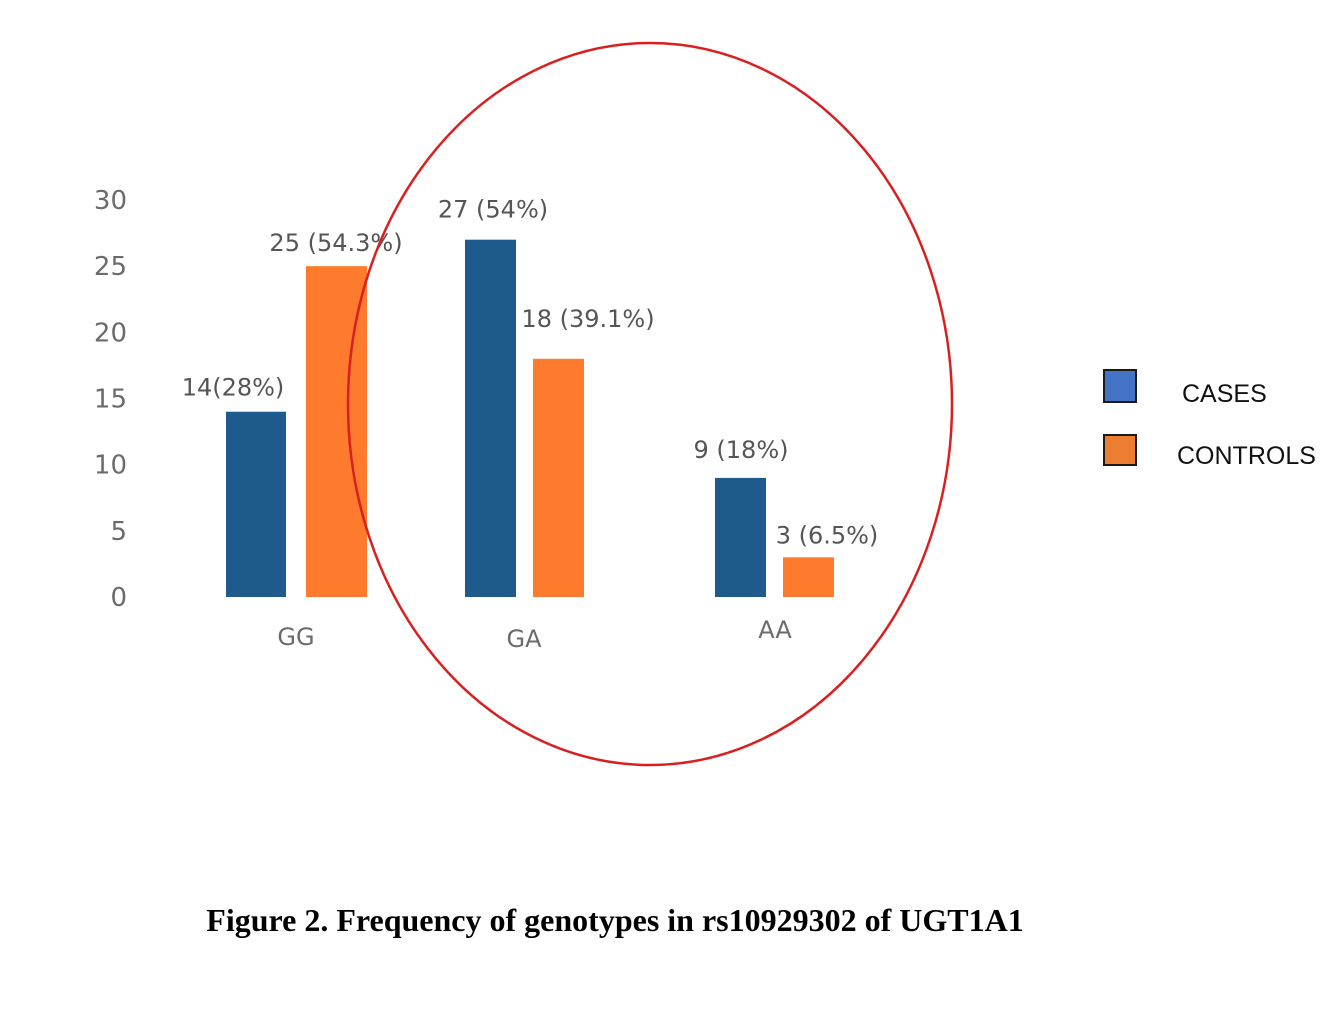  What do you see at coordinates (493, 210) in the screenshot?
I see `data-label-cases-ga: 27 (54%)` at bounding box center [493, 210].